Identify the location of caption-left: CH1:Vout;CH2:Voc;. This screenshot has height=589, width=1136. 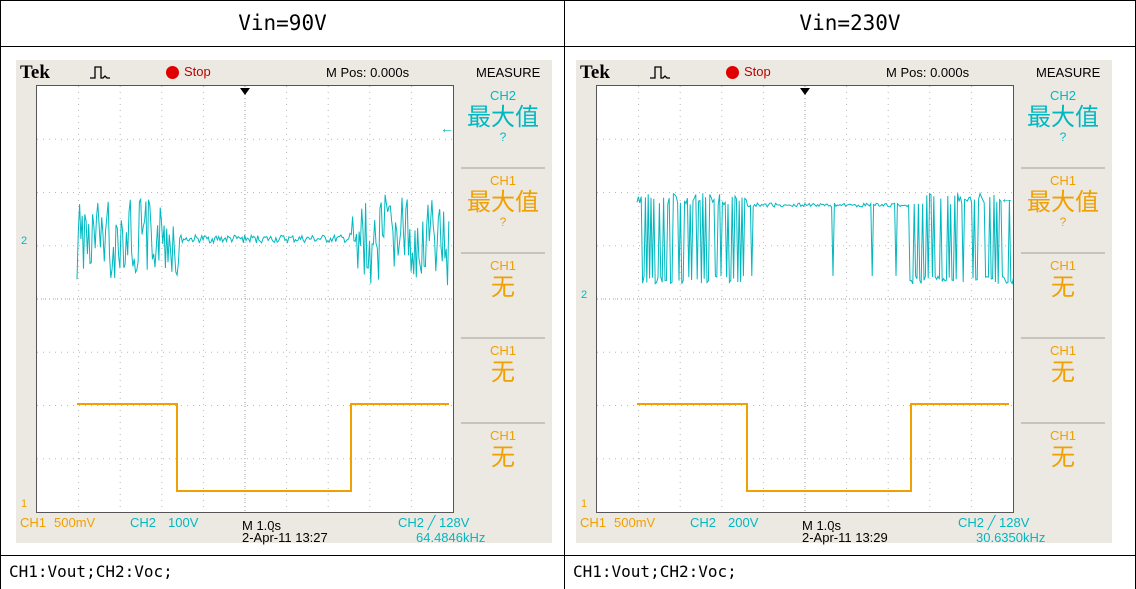
(91, 571).